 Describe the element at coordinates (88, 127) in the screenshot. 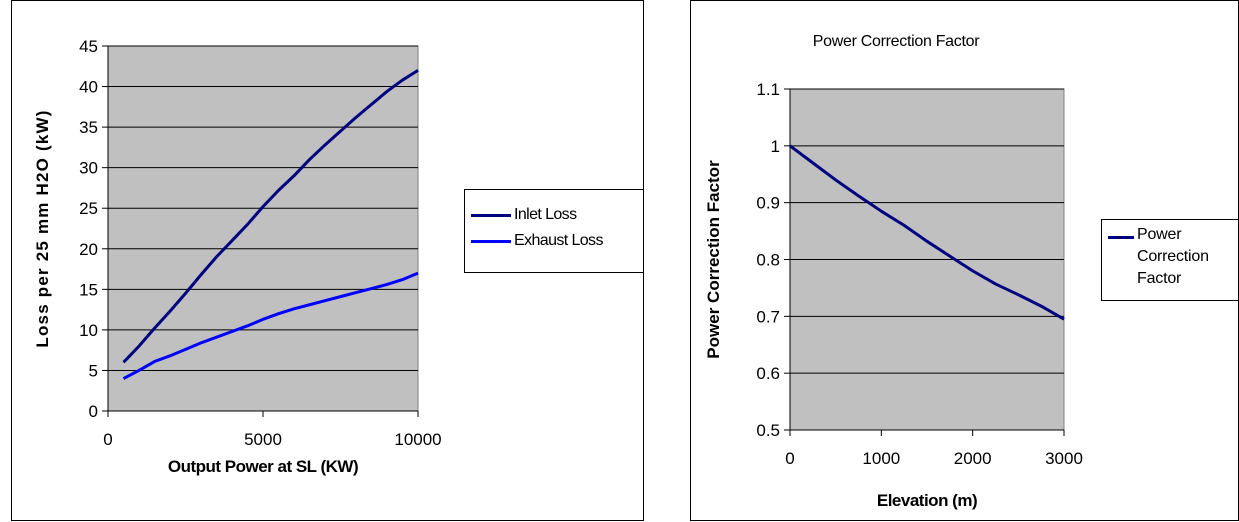

I see `y-tick-label: 35` at that location.